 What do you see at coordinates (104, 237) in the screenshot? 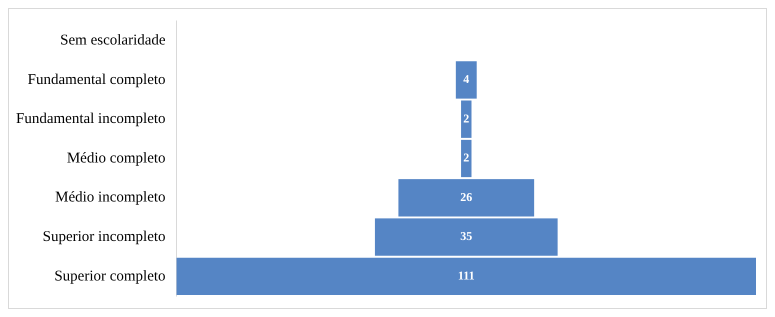
I see `category-label: Superior incompleto` at bounding box center [104, 237].